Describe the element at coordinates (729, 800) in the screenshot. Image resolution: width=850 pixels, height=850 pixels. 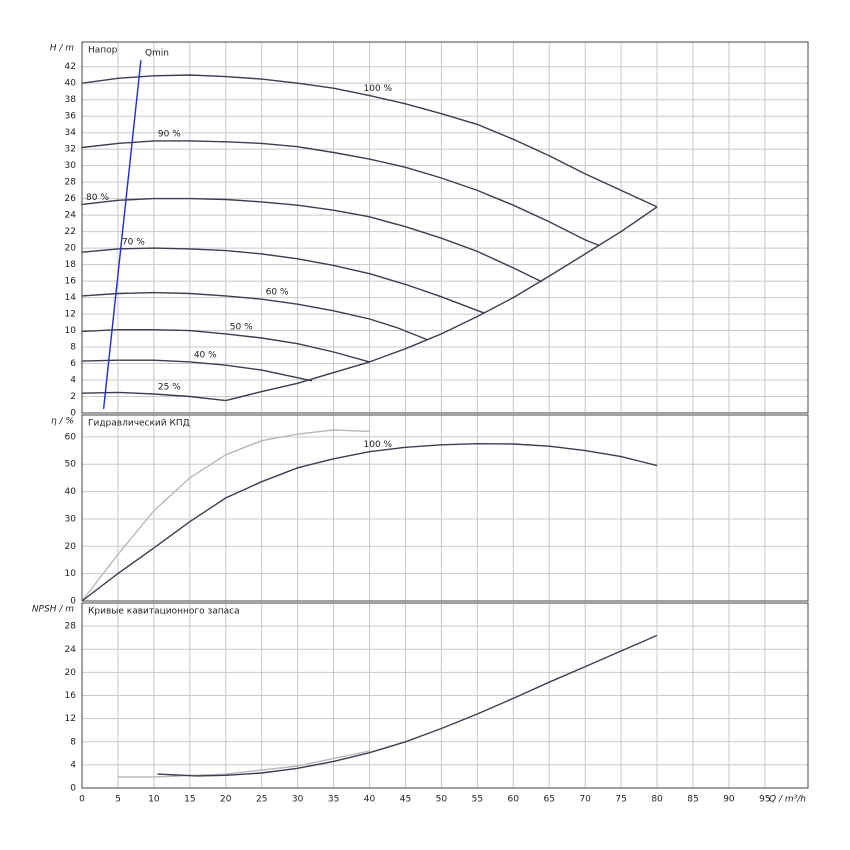
I see `x-tick-label: 90` at that location.